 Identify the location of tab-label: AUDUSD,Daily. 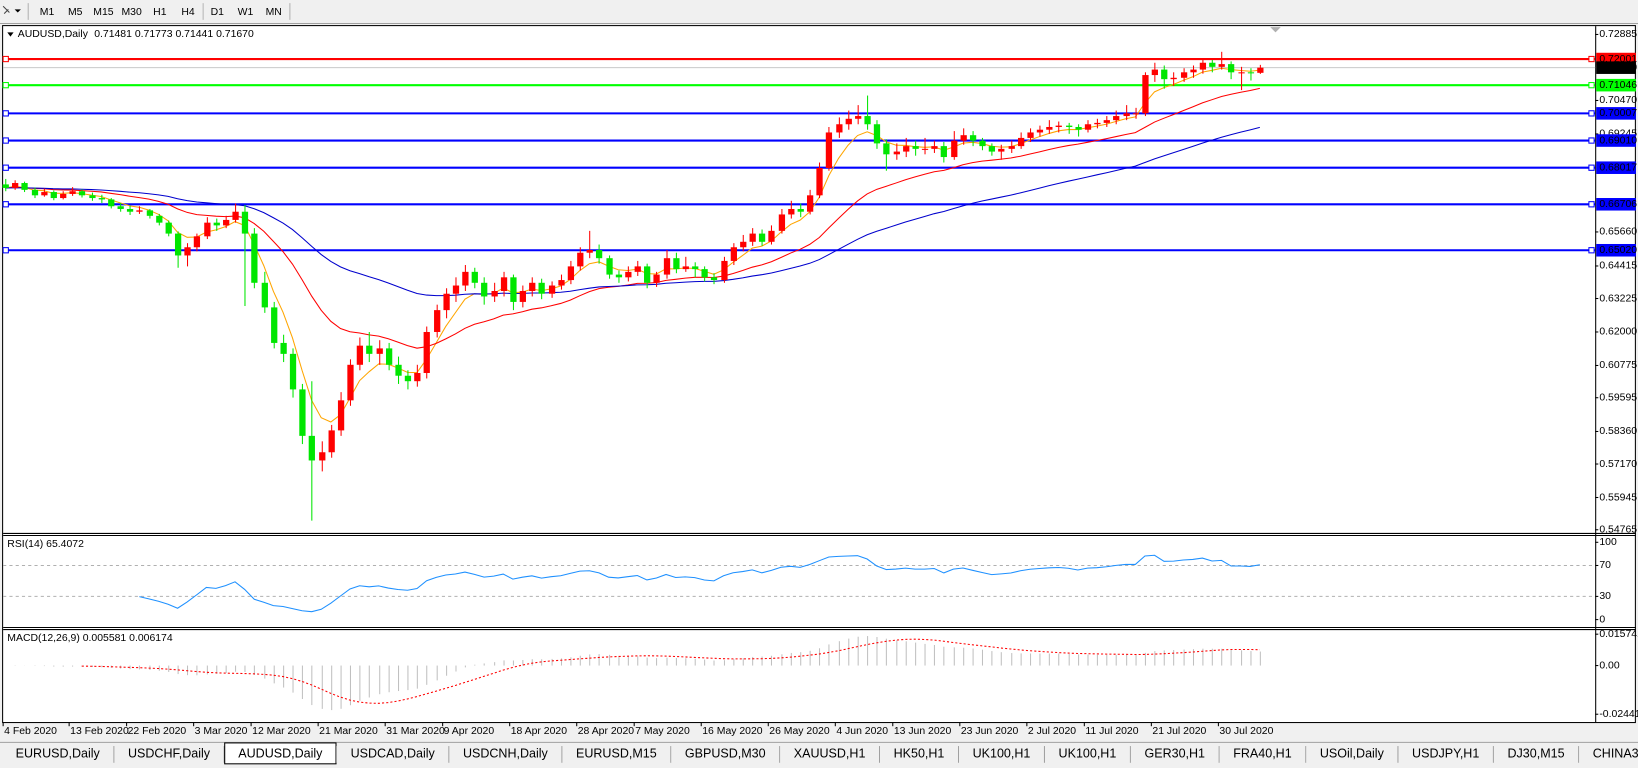
(280, 754).